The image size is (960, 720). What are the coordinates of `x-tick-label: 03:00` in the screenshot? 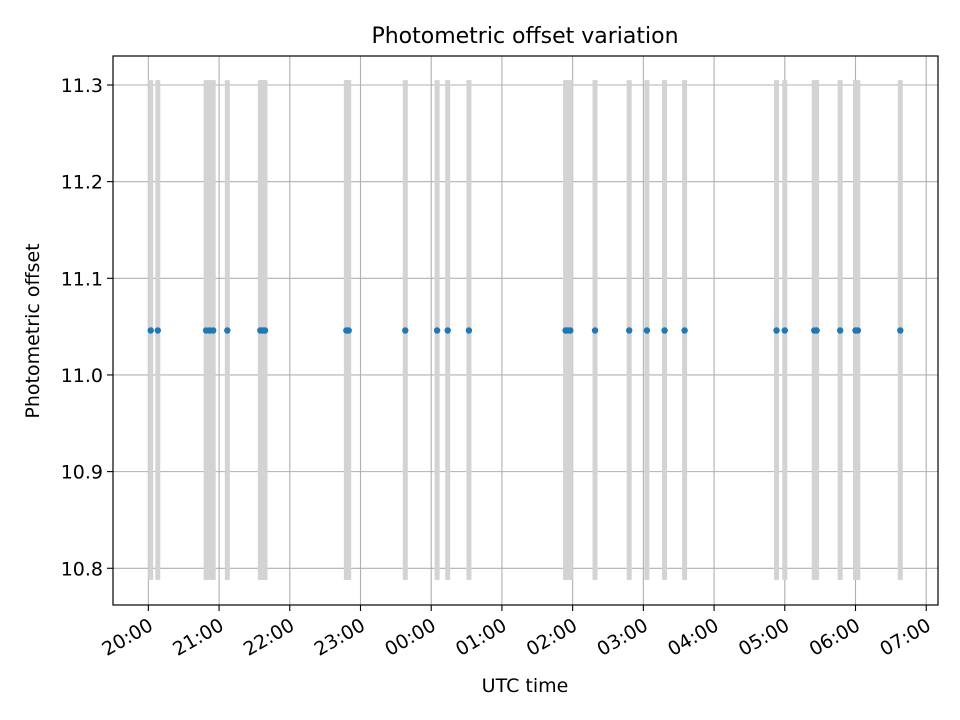 It's located at (622, 637).